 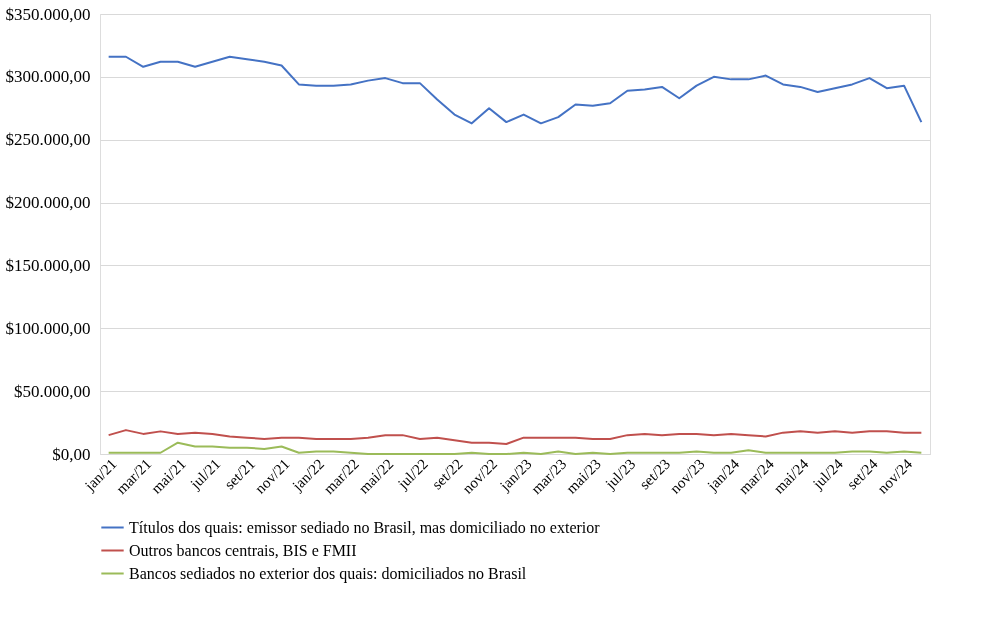 What do you see at coordinates (328, 573) in the screenshot?
I see `legend-label: Bancos sediados no exterior dos quais: domiciliados no Brasil` at bounding box center [328, 573].